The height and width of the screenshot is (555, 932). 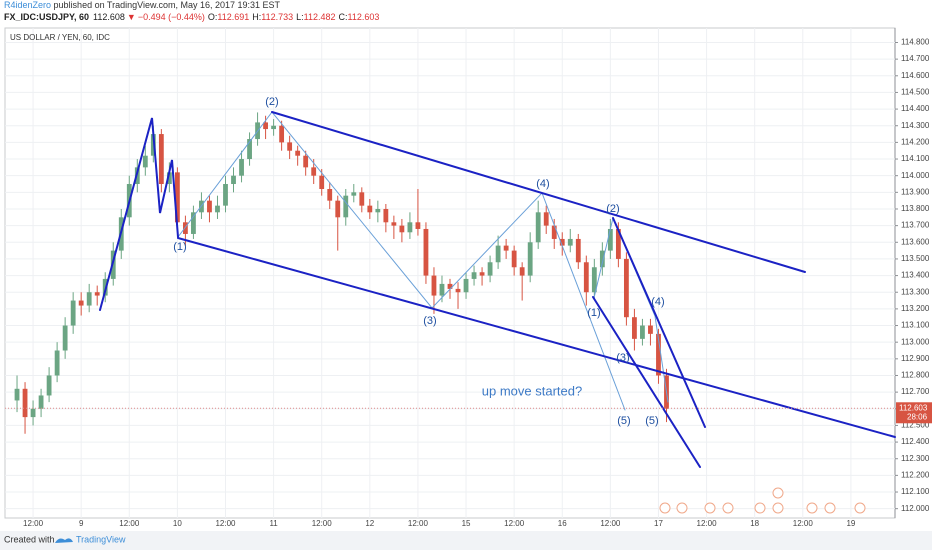 I want to click on footer-text: Created with, so click(x=29, y=539).